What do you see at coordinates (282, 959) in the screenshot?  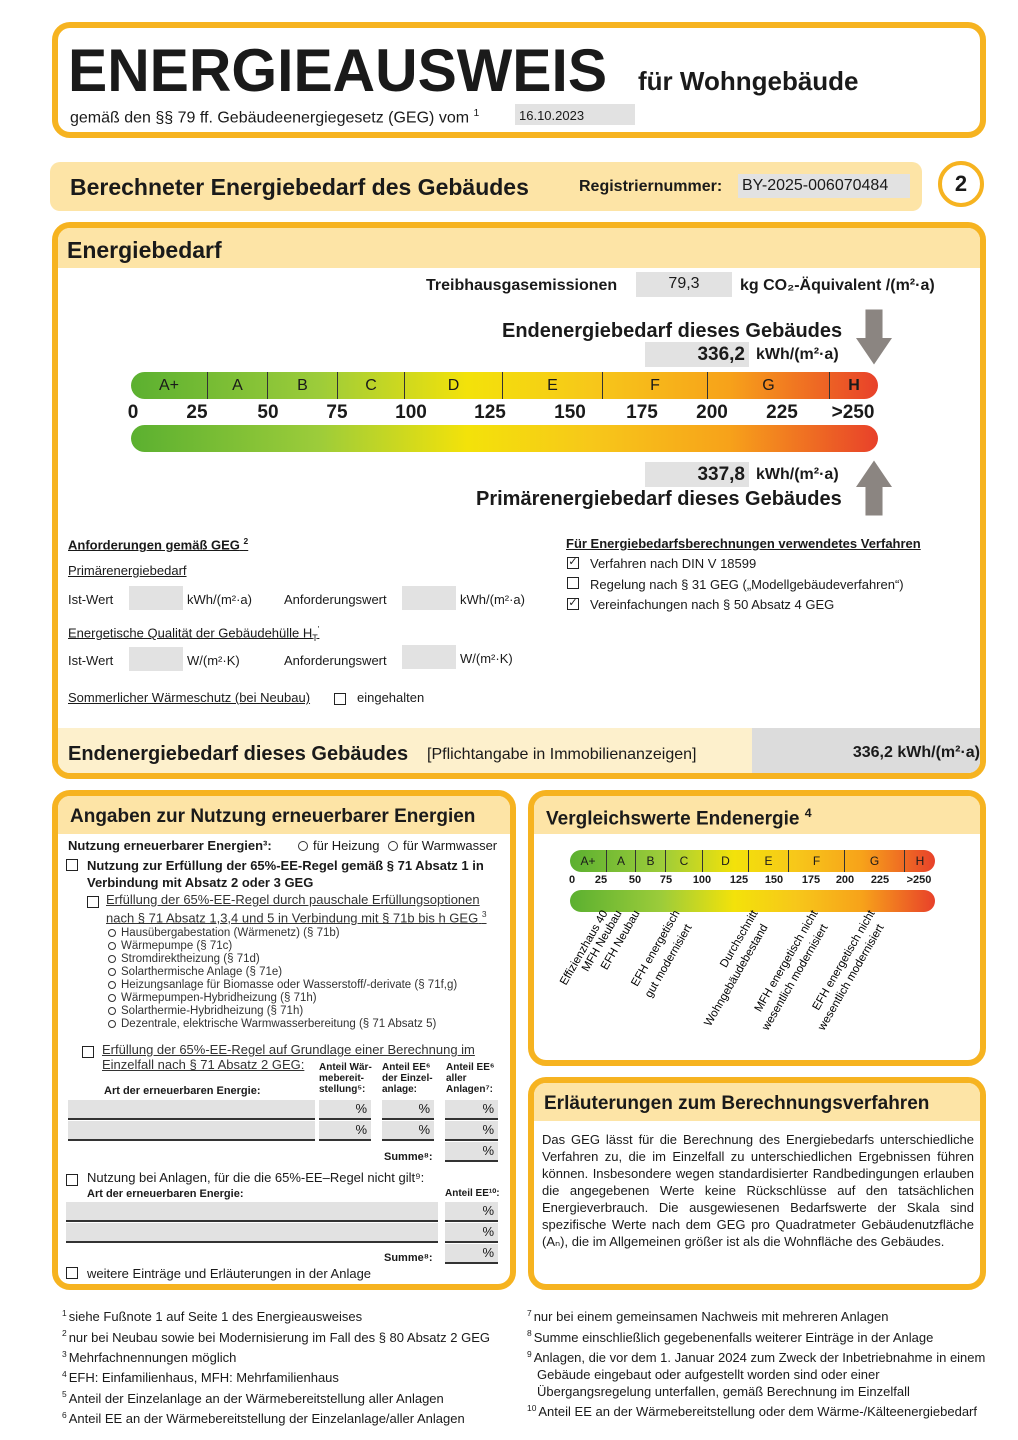 I see `option-item: Stromdirektheizung (§ 71d)` at bounding box center [282, 959].